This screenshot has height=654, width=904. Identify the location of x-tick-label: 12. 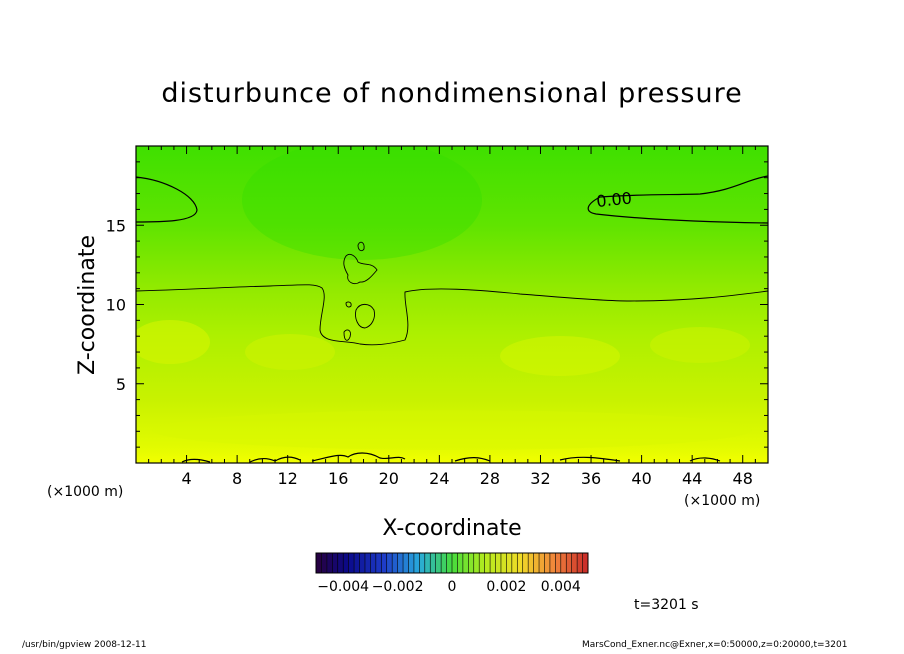
(288, 478).